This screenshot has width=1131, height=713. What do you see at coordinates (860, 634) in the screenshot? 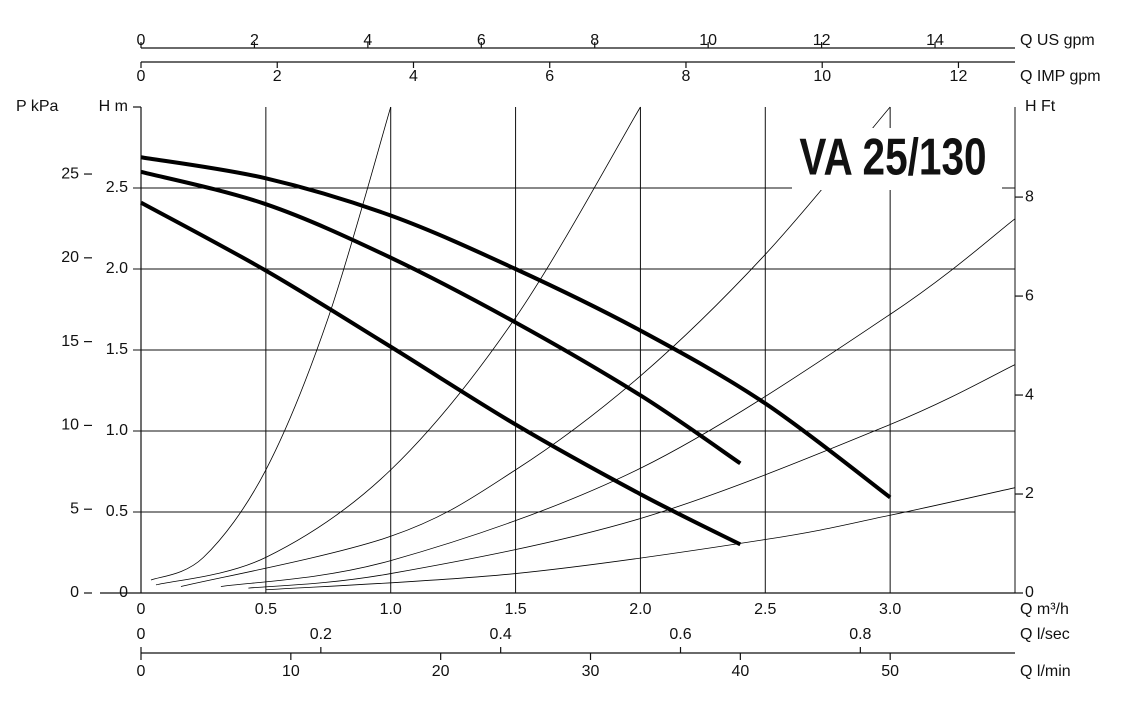
I see `tick-label: 0.8` at bounding box center [860, 634].